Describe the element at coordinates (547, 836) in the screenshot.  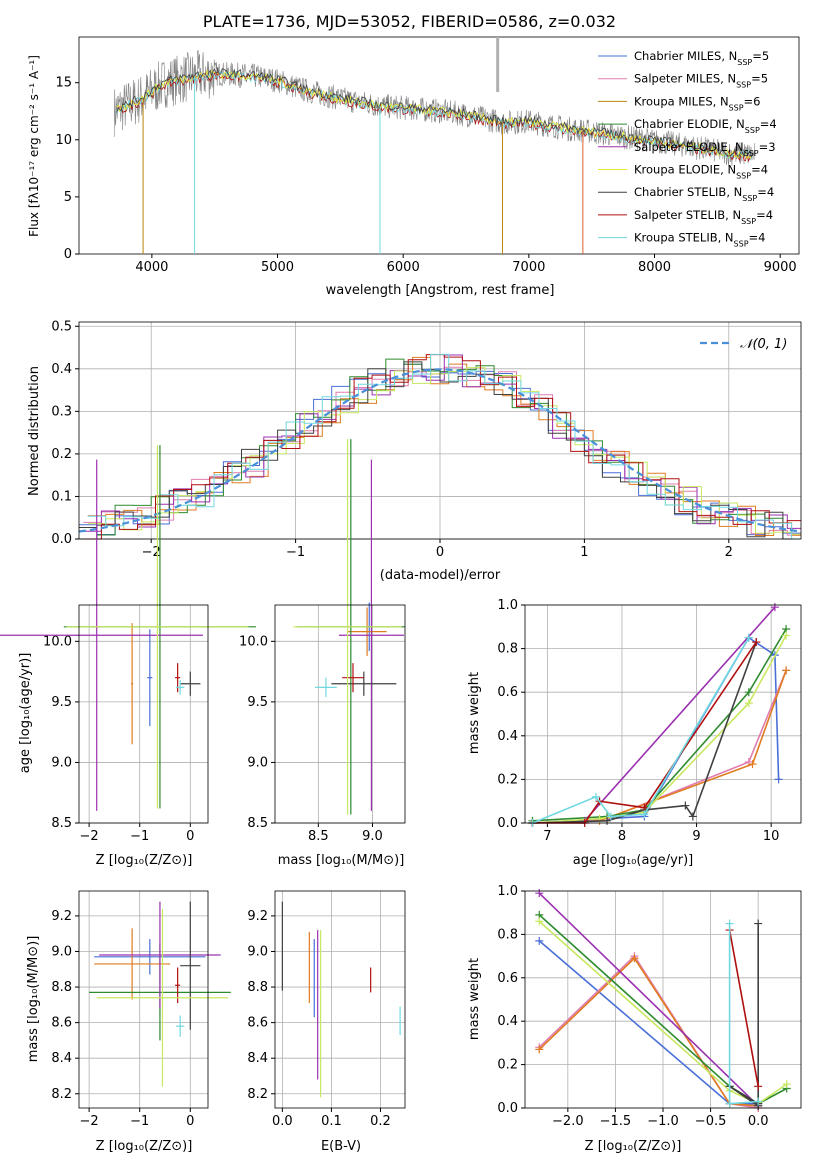
I see `mw-age-xtick-label: 7` at that location.